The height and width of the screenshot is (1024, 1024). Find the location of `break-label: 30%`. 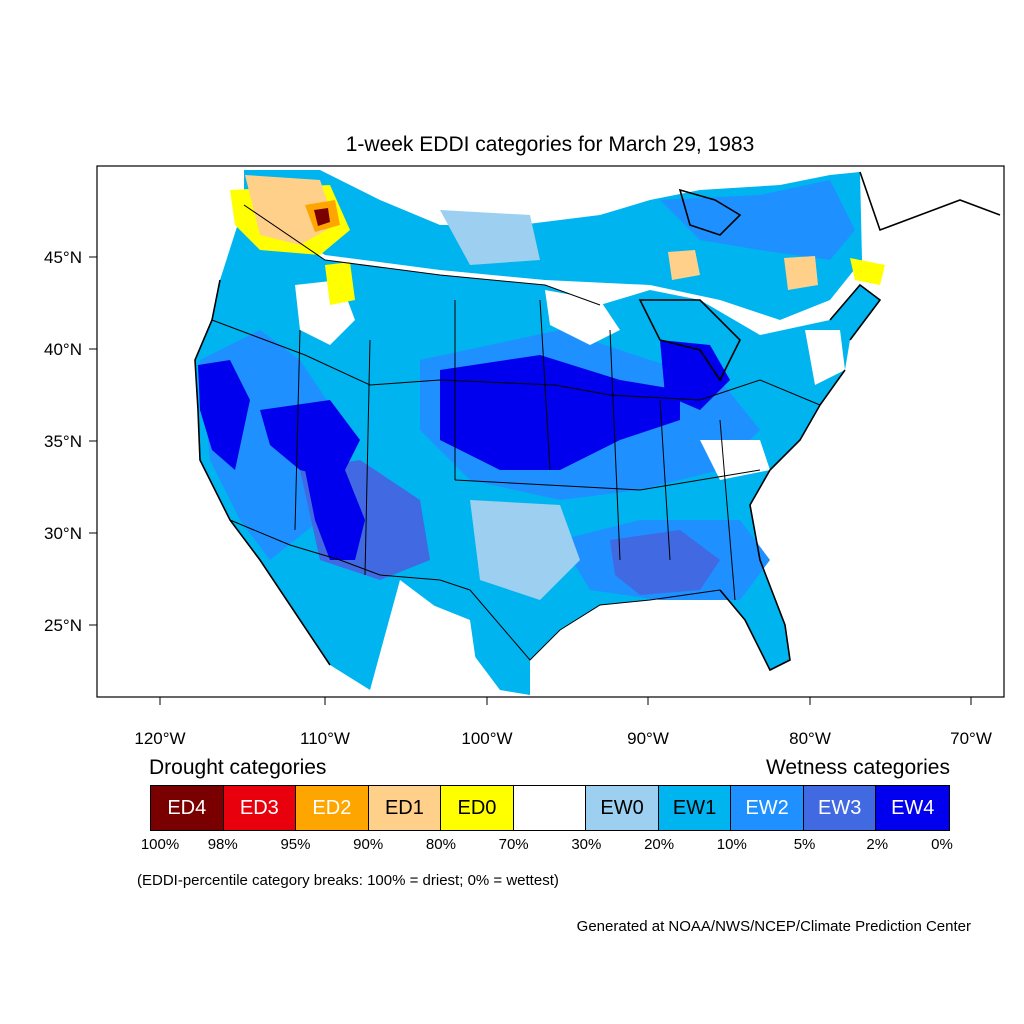

break-label: 30% is located at coordinates (586, 844).